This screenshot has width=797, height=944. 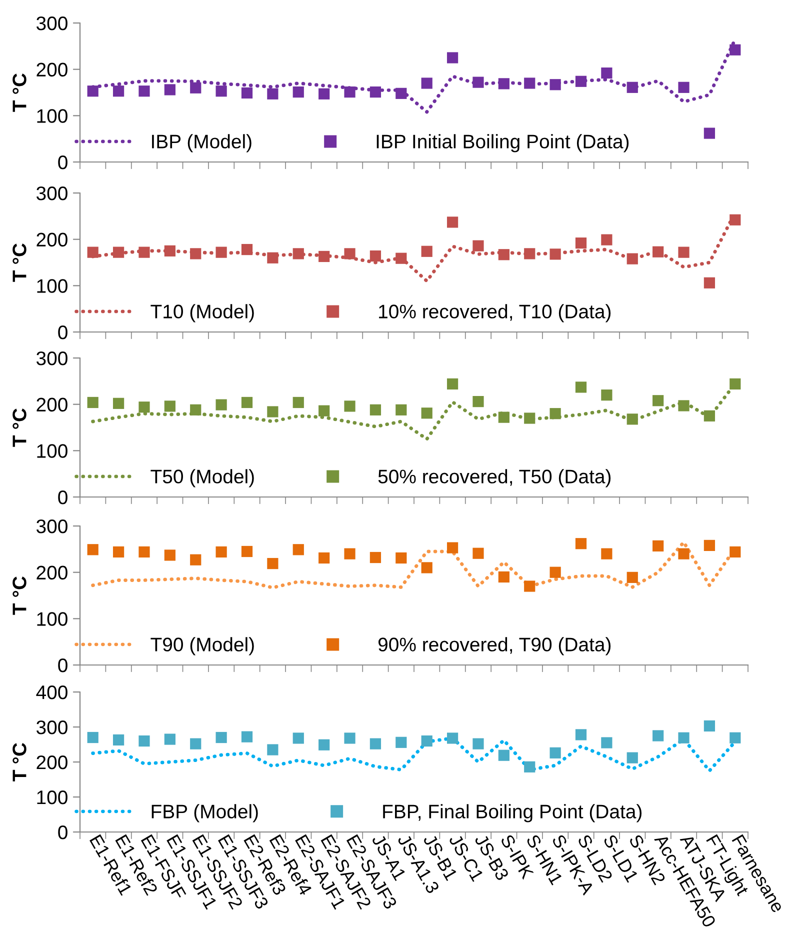 What do you see at coordinates (494, 478) in the screenshot?
I see `legend-label: 50% recovered, T50 (Data)` at bounding box center [494, 478].